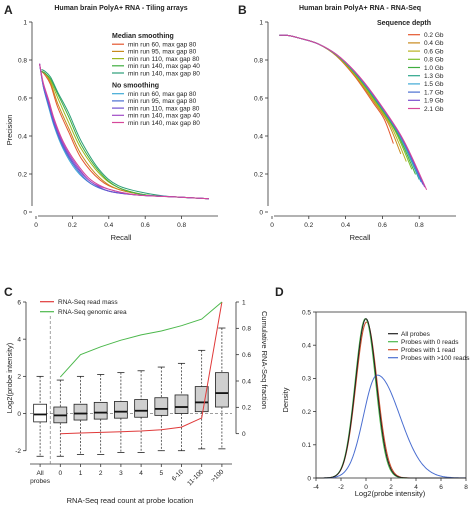 This screenshot has width=474, height=511. Describe the element at coordinates (22, 174) in the screenshot. I see `panel-a-ytick-label: 0.2` at that location.